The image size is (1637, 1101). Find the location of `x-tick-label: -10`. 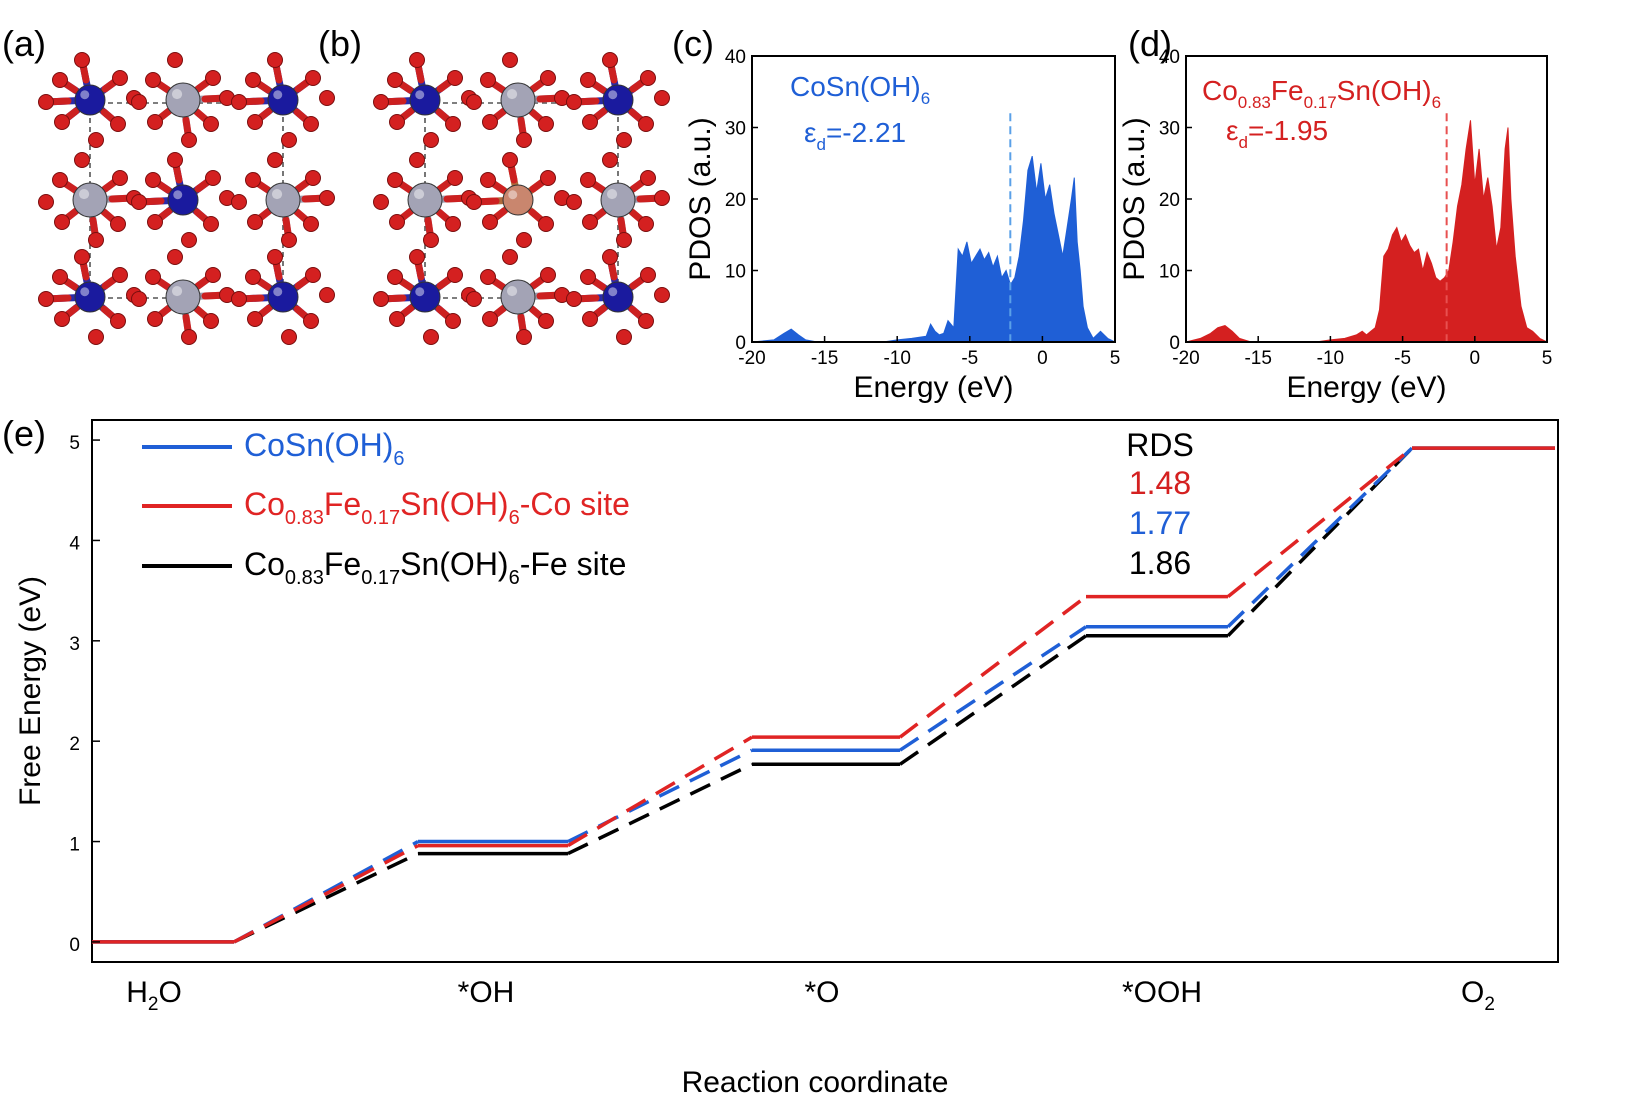

x-tick-label: -10 is located at coordinates (896, 358).